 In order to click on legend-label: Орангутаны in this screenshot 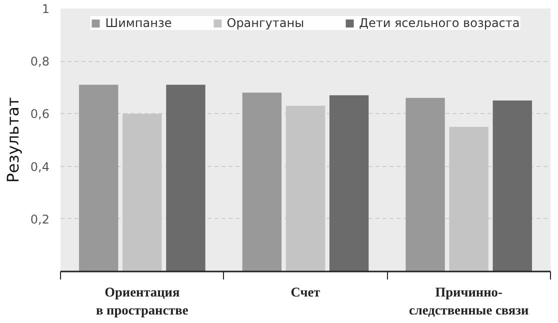, I will do `click(265, 23)`.